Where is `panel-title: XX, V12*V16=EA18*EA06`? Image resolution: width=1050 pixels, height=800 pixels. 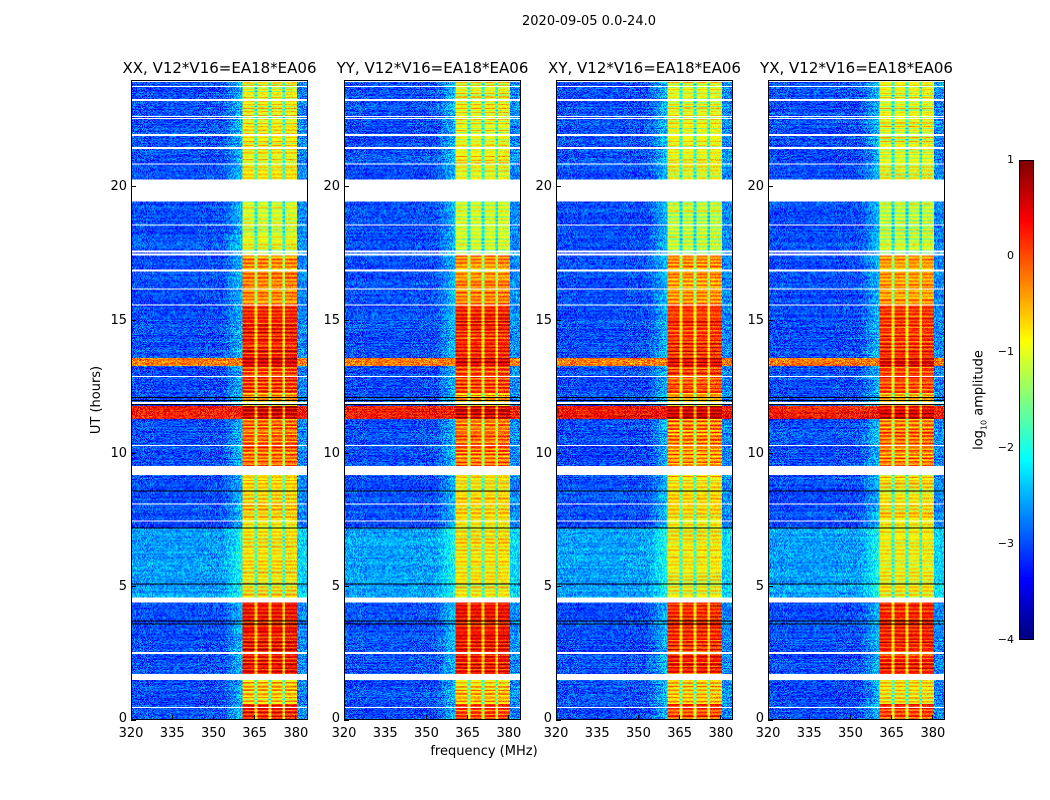 panel-title: XX, V12*V16=EA18*EA06 is located at coordinates (219, 68).